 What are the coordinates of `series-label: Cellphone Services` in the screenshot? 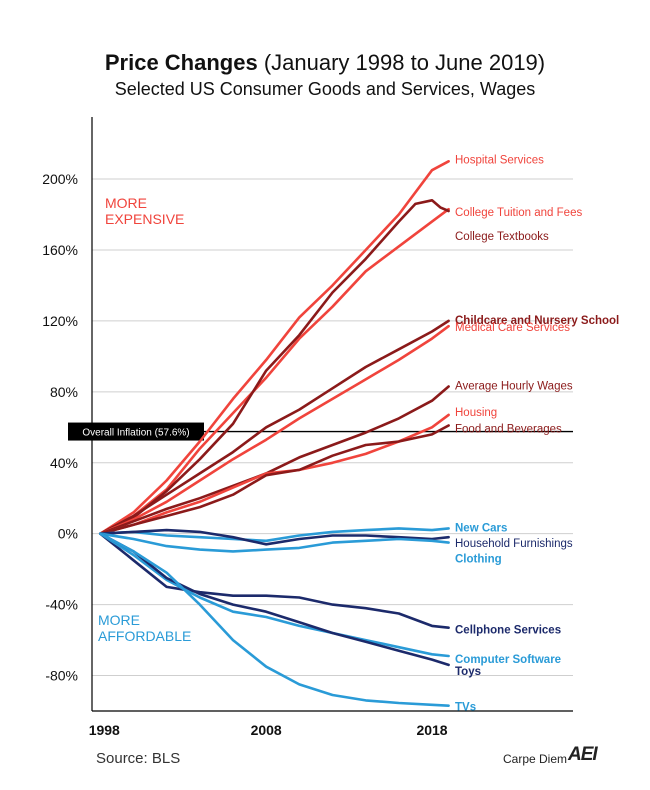 It's located at (508, 631).